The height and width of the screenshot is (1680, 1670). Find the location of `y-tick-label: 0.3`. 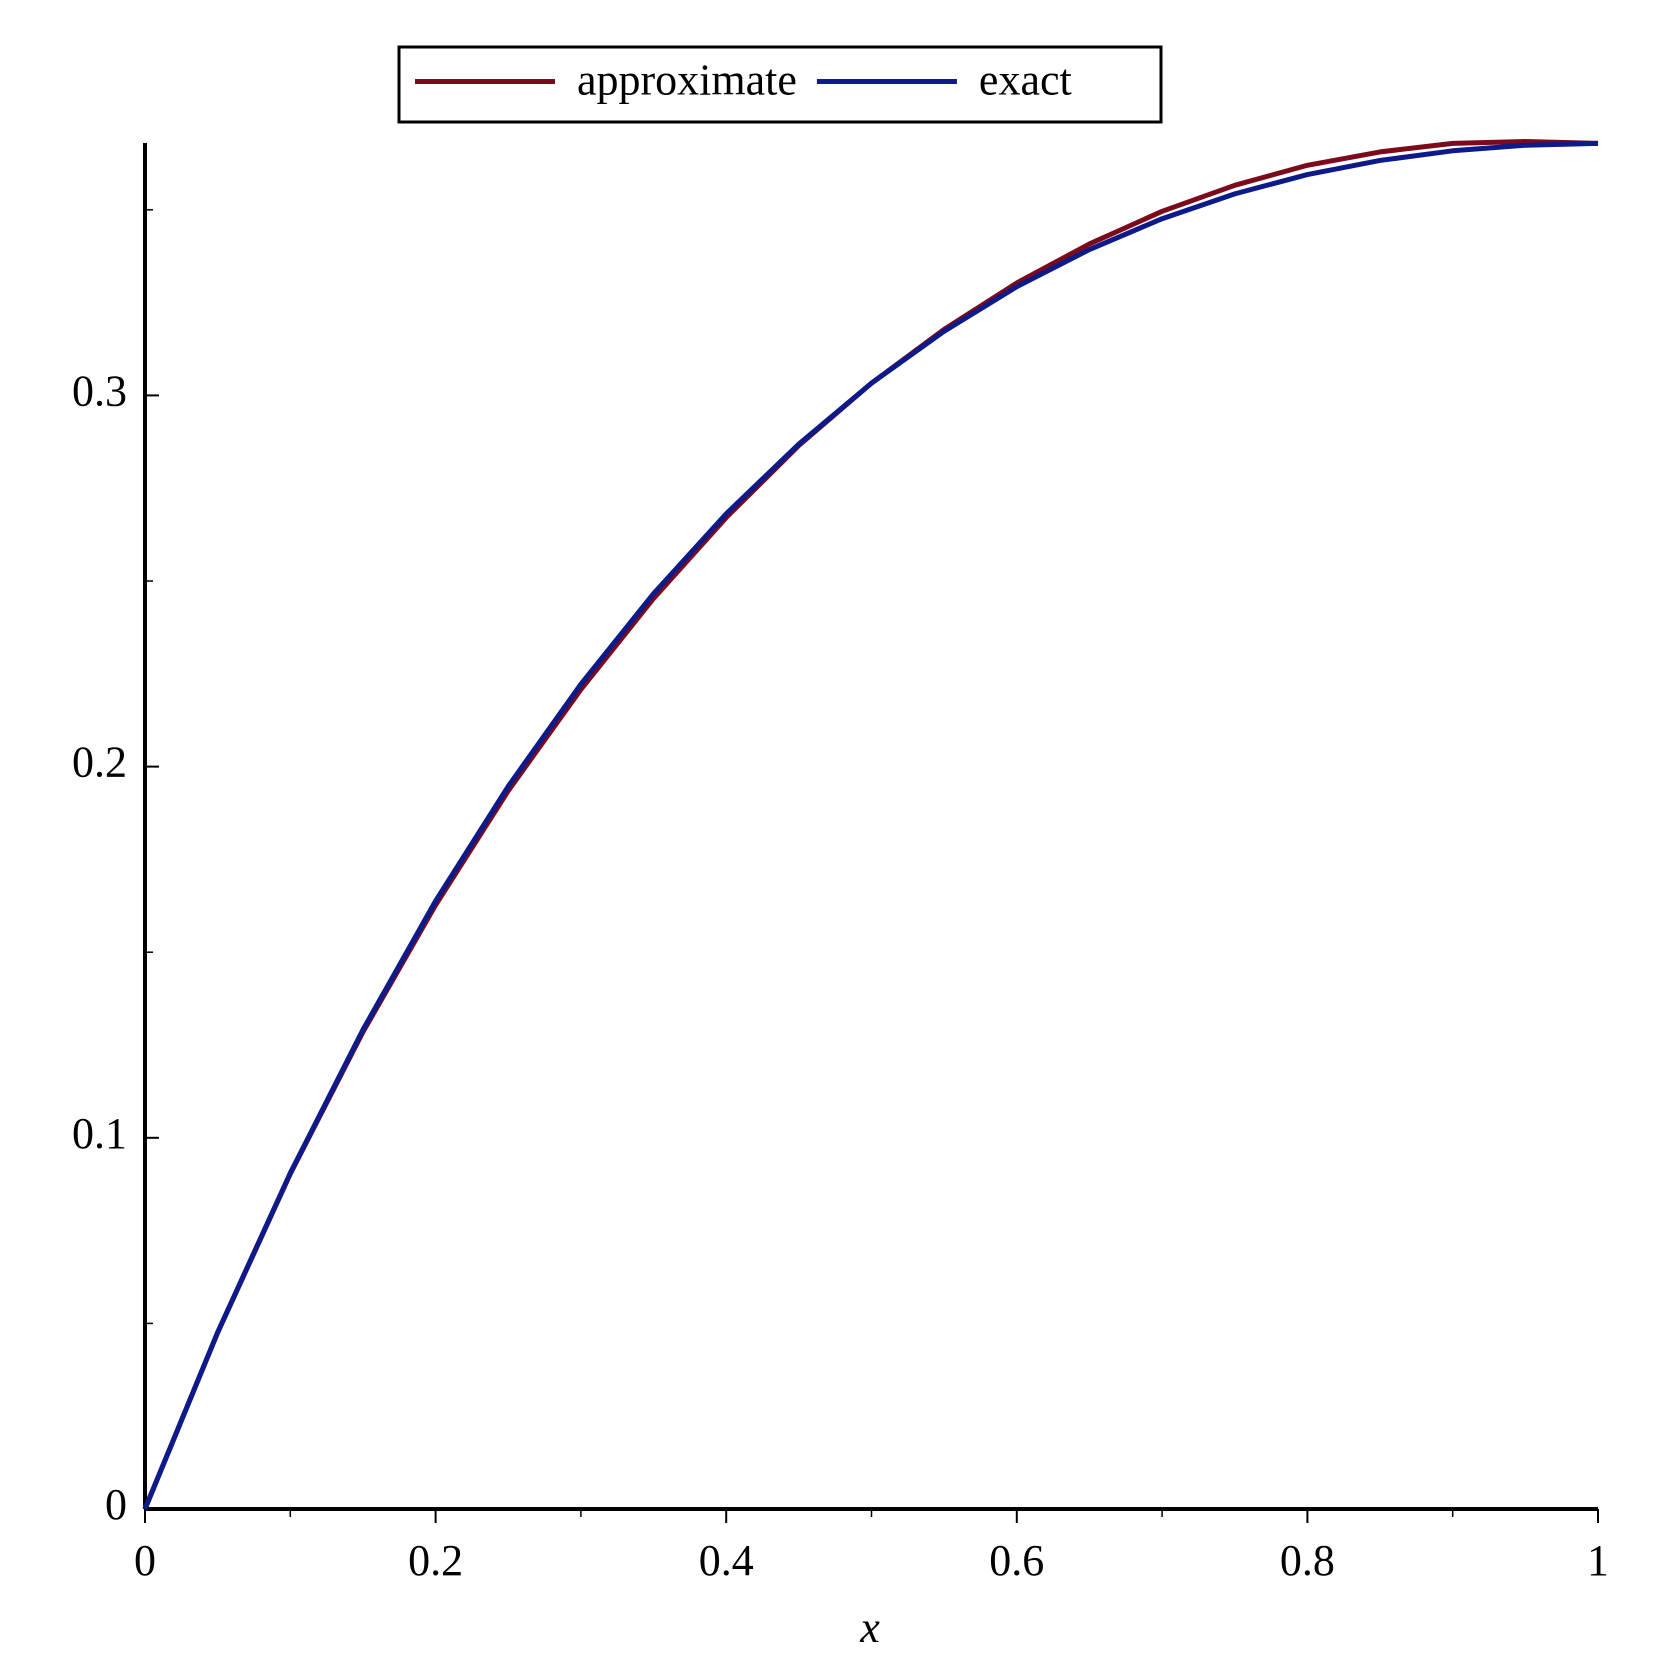

y-tick-label: 0.3 is located at coordinates (99, 391).